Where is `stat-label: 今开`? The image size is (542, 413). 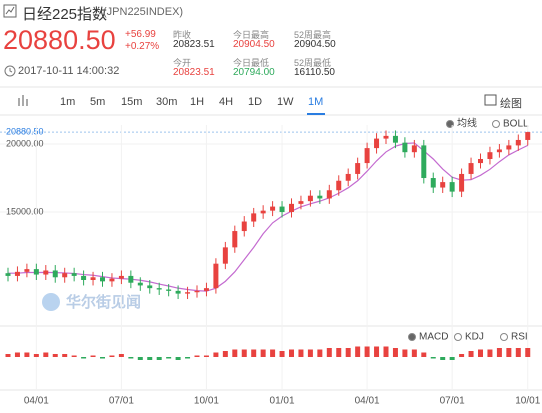 stat-label: 今开 is located at coordinates (182, 63).